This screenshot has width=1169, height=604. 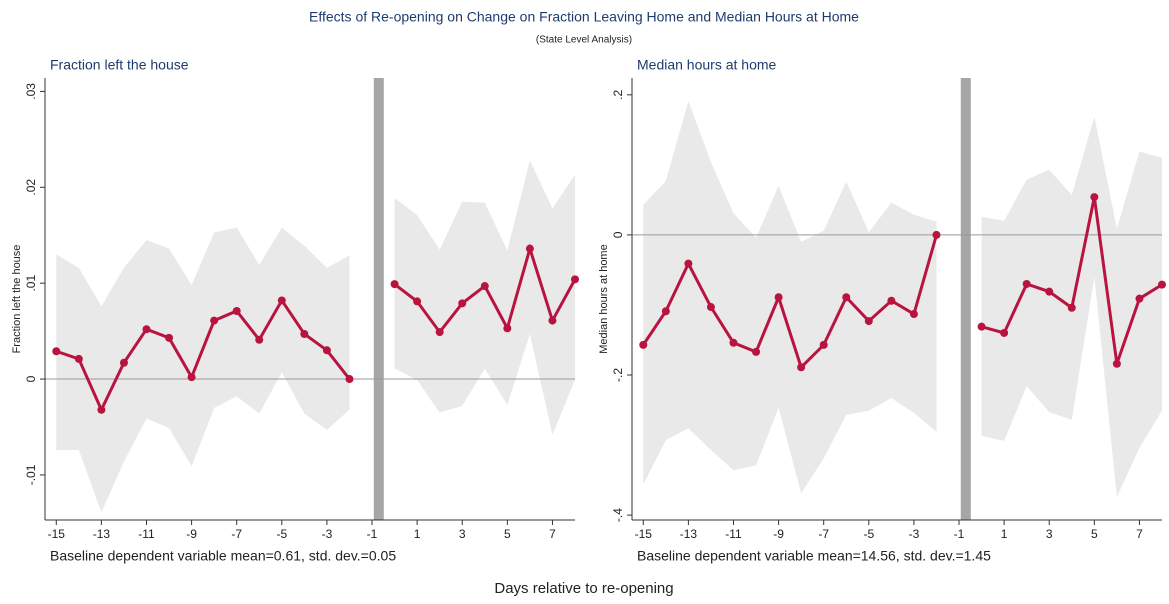 I want to click on y-axis-label: Fraction left the house, so click(x=17, y=299).